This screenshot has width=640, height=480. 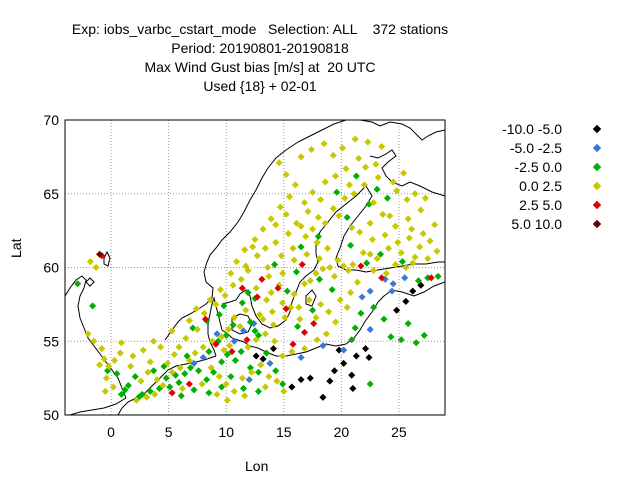 What do you see at coordinates (51, 194) in the screenshot?
I see `y-tick-label: 65` at bounding box center [51, 194].